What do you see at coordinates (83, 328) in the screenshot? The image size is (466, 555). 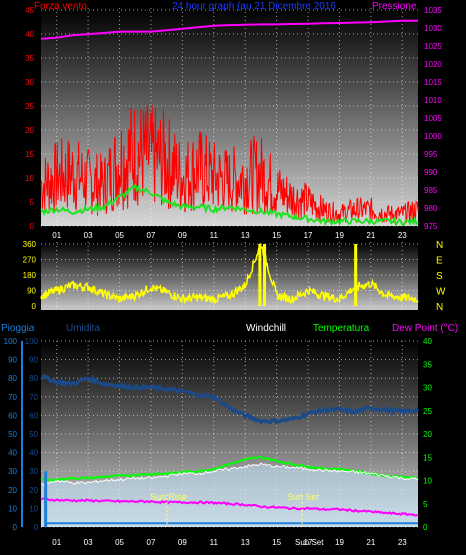 I see `humidity-axis-title: Umidita` at bounding box center [83, 328].